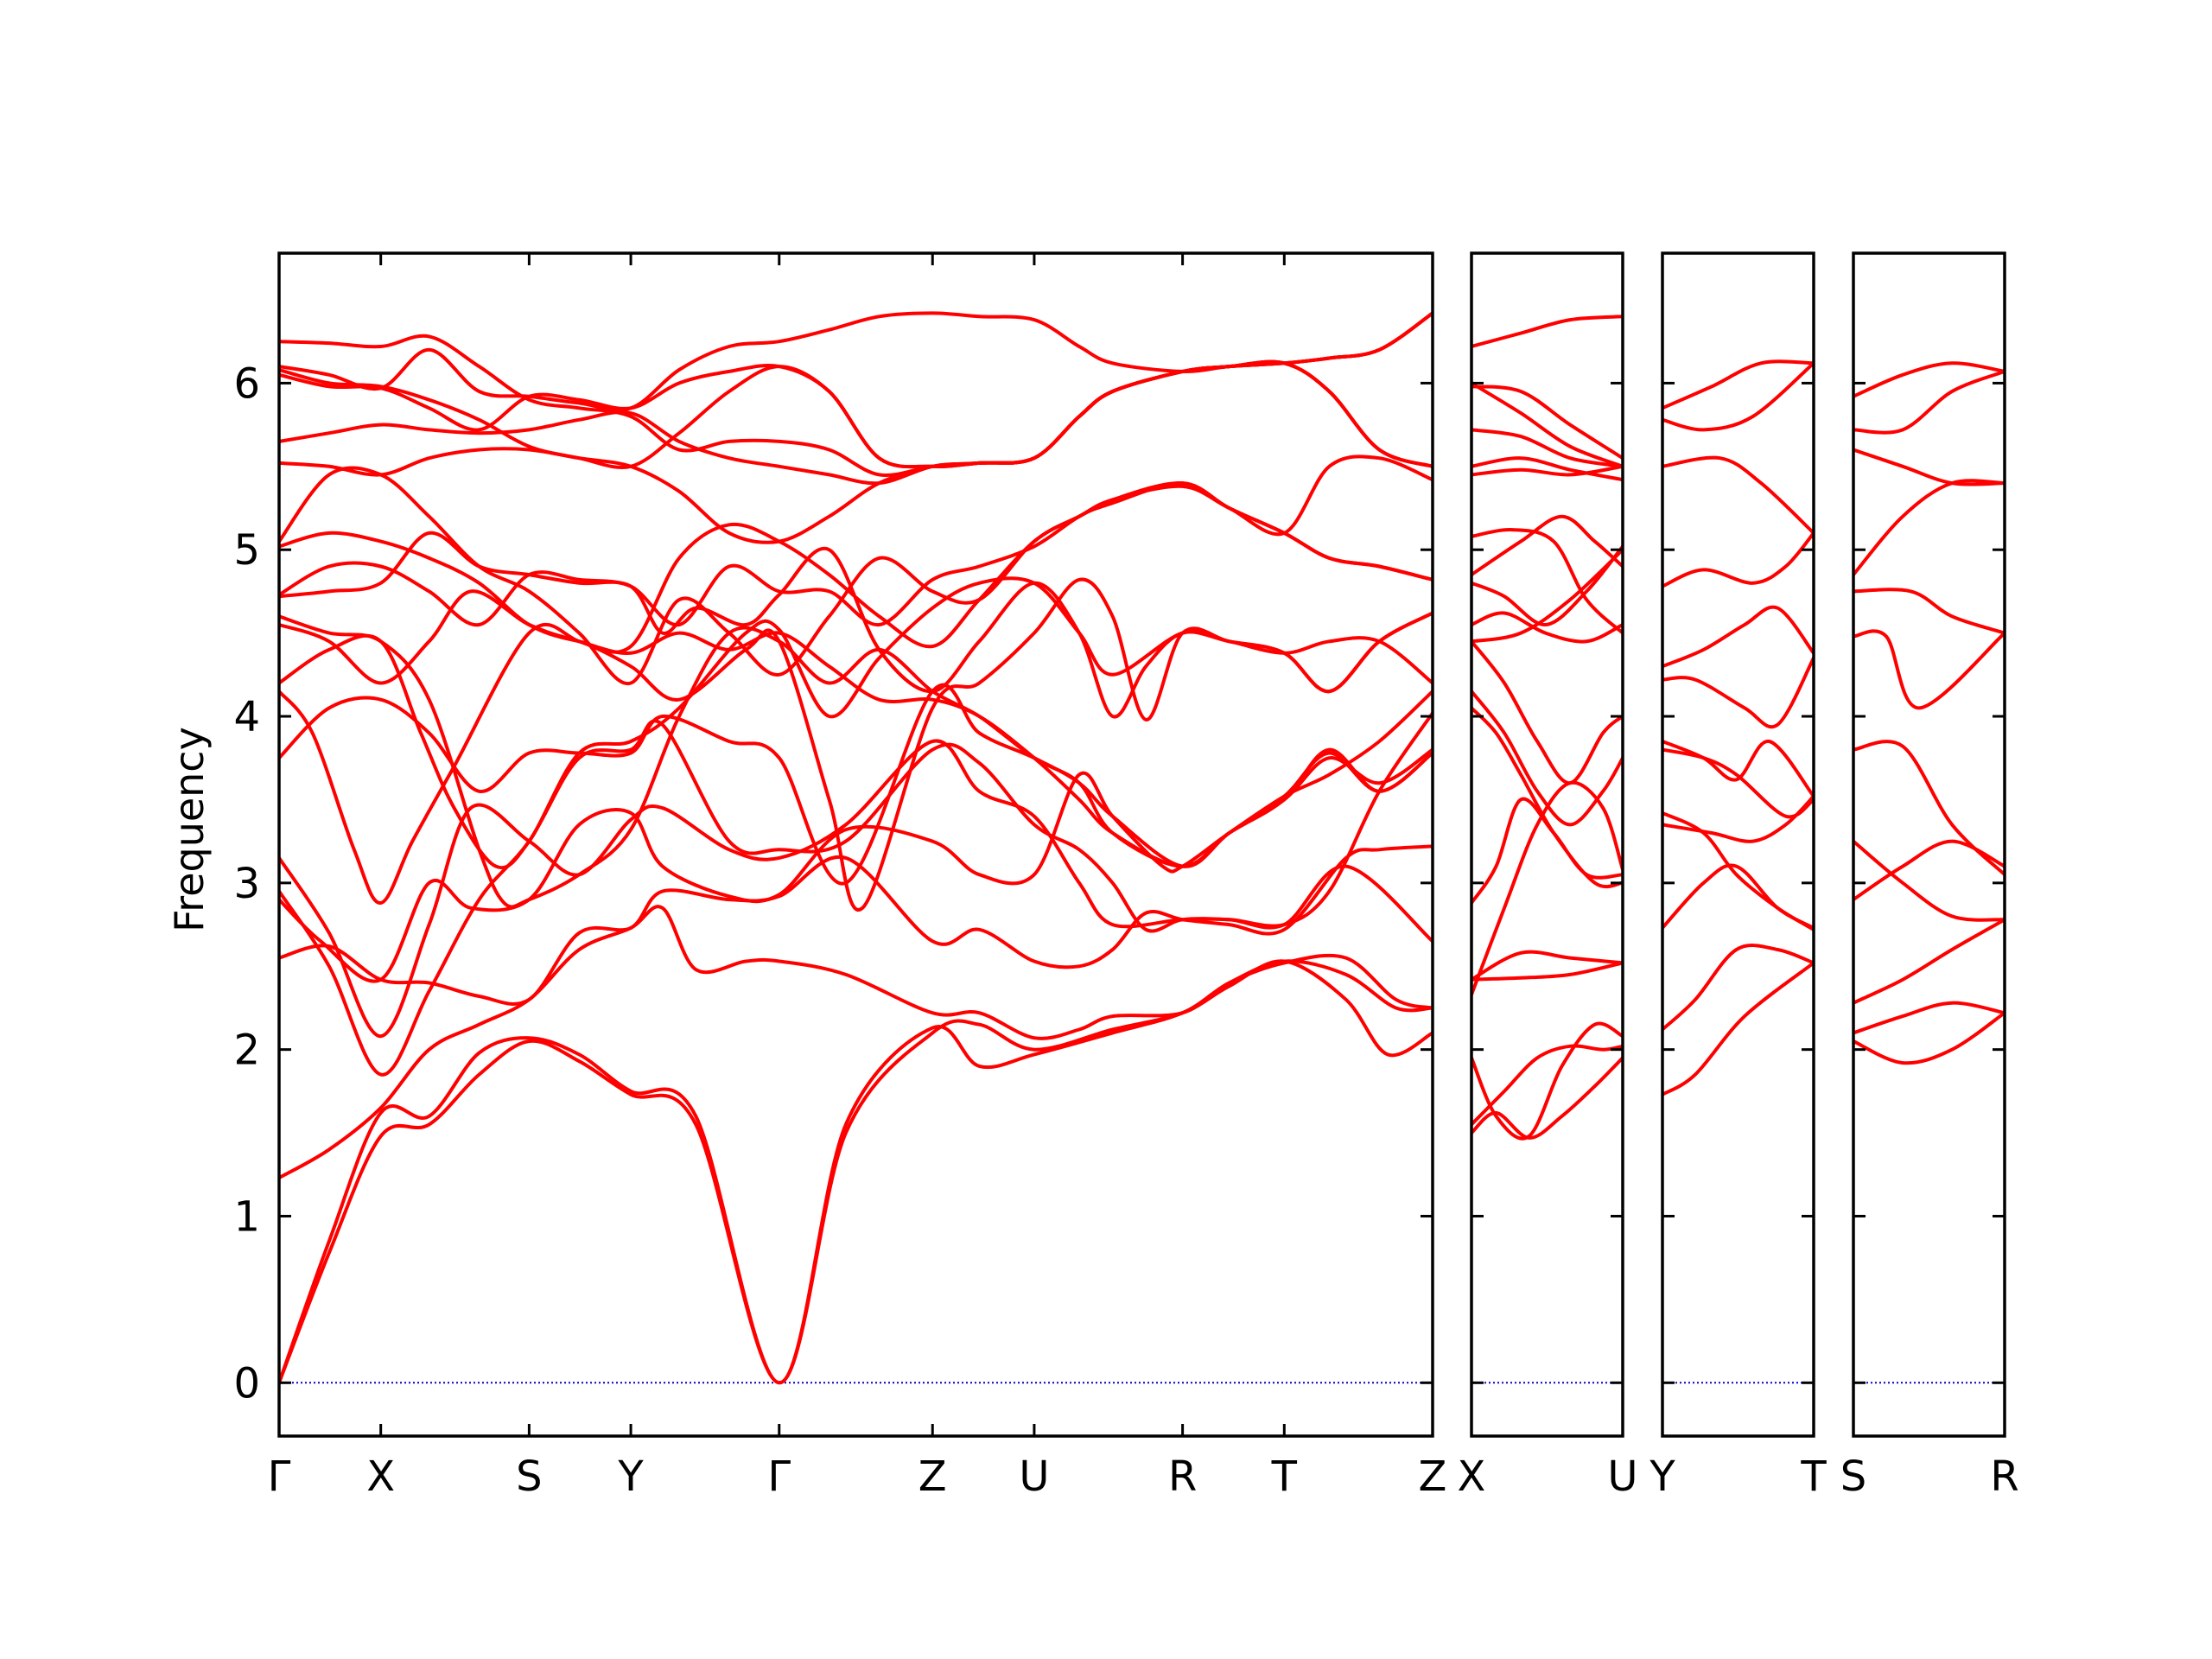  Describe the element at coordinates (246, 717) in the screenshot. I see `y-tick-label: 4` at that location.